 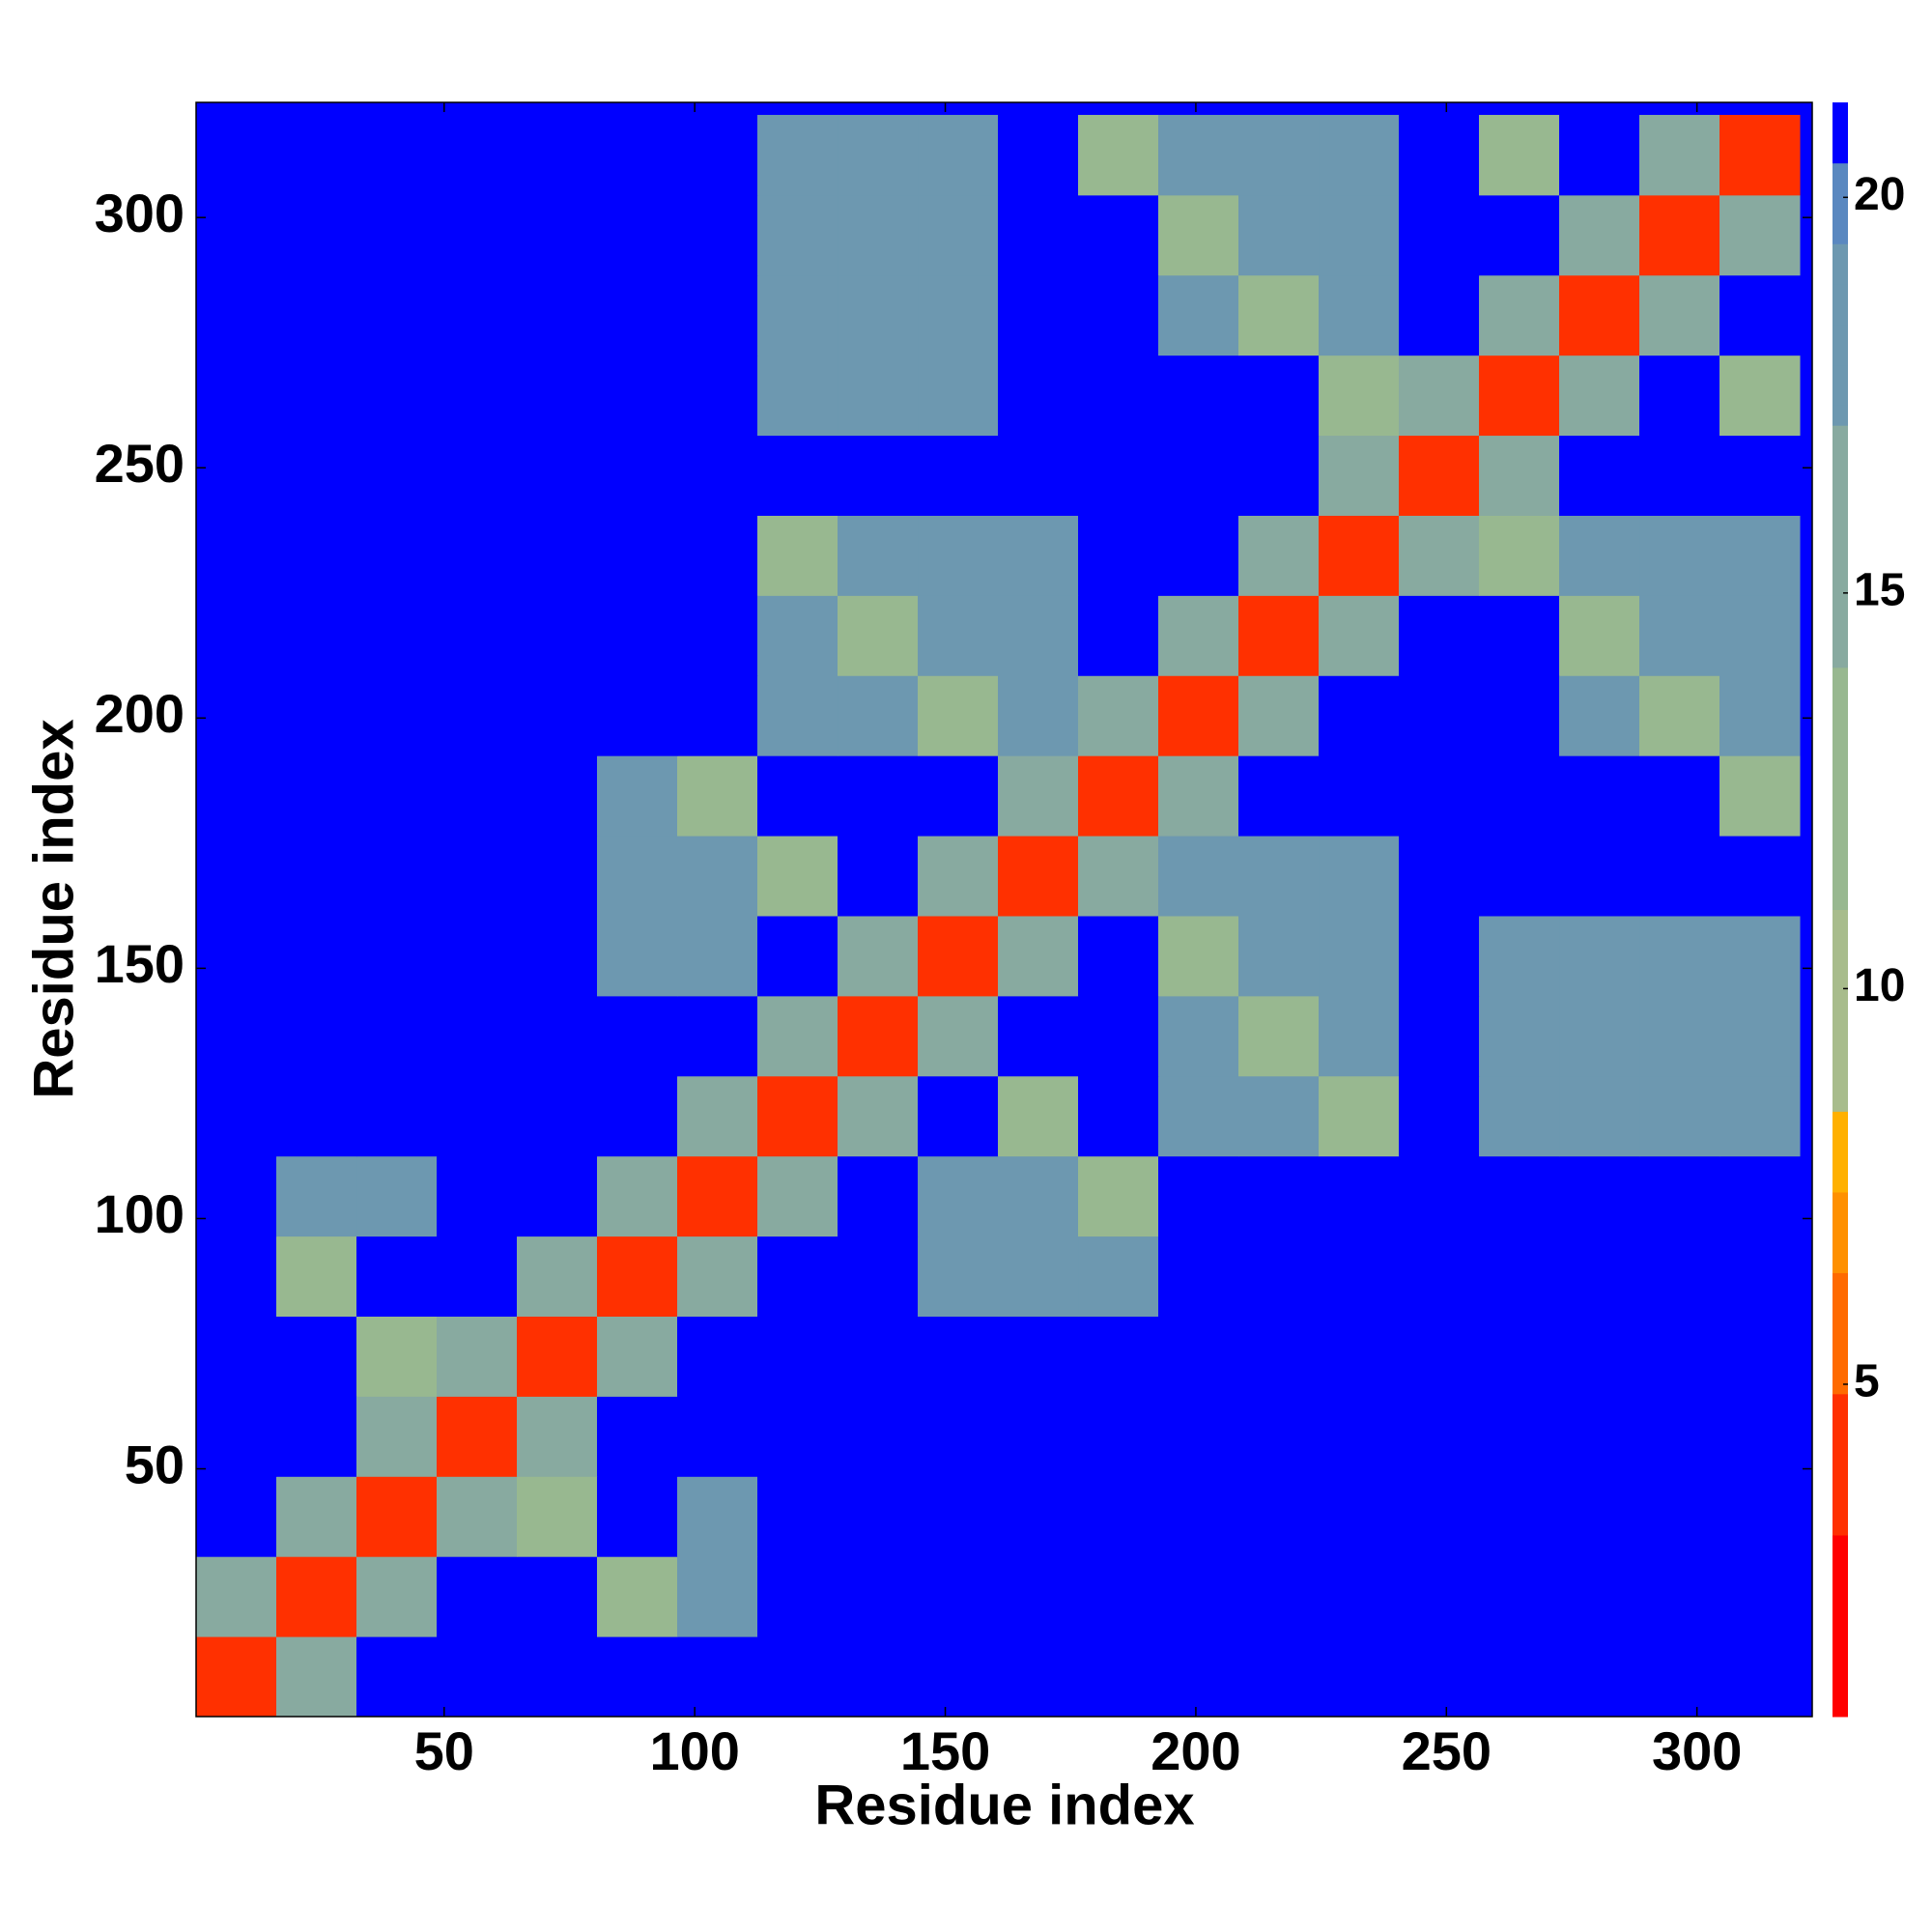 I want to click on y-axis-title: Residue index, so click(x=53, y=908).